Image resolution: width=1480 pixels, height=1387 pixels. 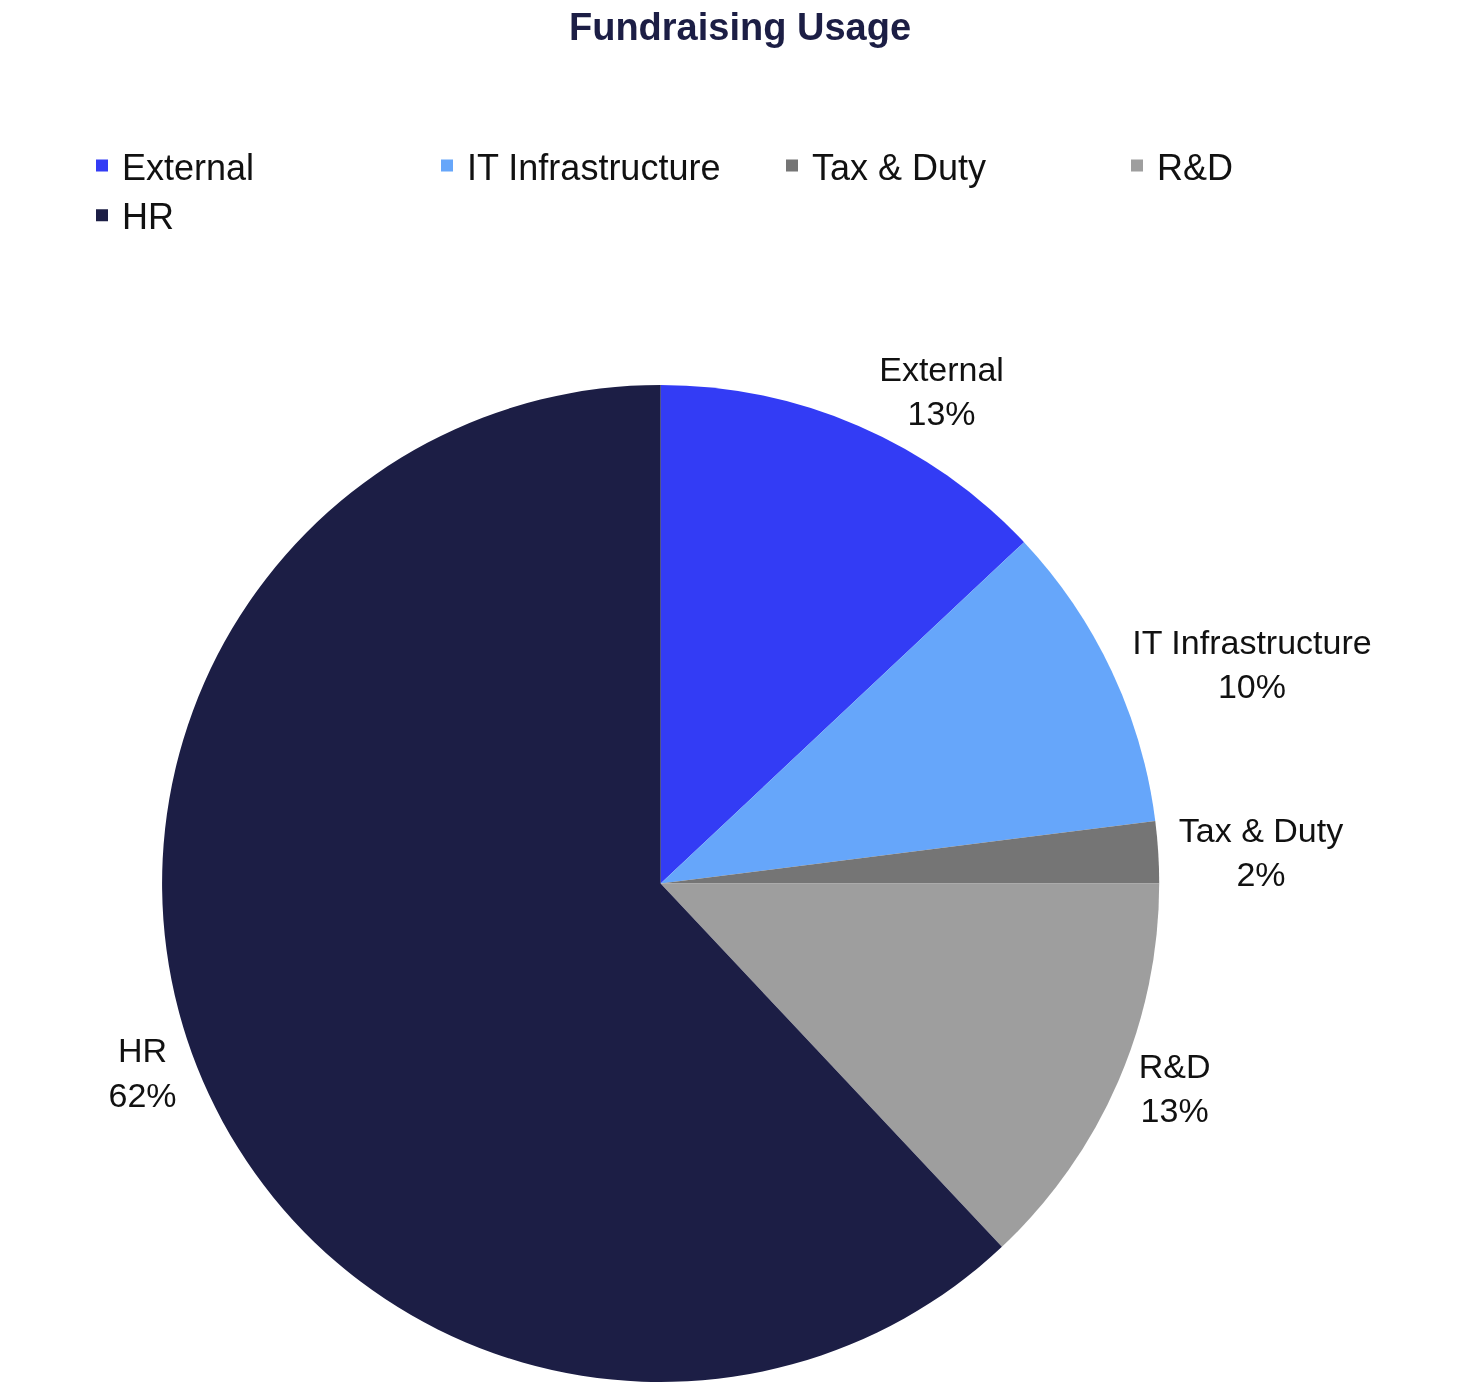 What do you see at coordinates (1174, 1065) in the screenshot?
I see `slice-label: R&D` at bounding box center [1174, 1065].